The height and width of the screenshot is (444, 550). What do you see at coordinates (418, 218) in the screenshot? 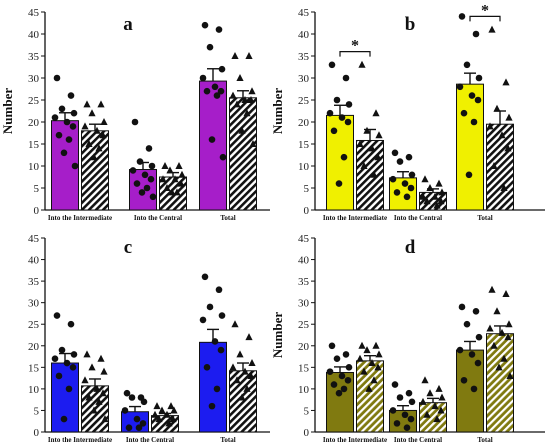
I see `x-category-label: Into the Central` at bounding box center [418, 218].